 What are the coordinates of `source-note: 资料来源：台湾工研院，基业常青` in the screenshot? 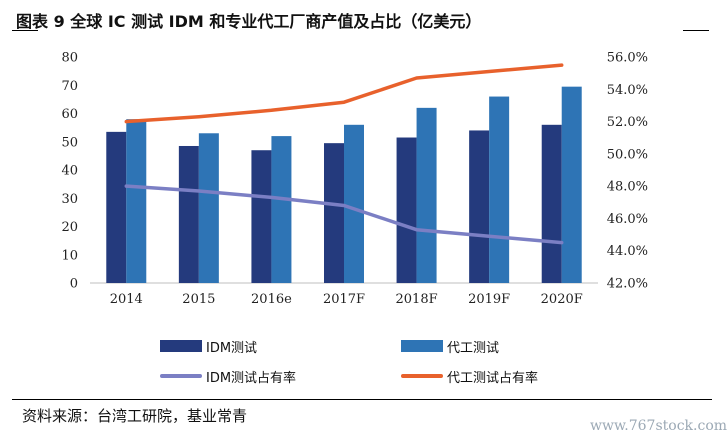 It's located at (135, 416).